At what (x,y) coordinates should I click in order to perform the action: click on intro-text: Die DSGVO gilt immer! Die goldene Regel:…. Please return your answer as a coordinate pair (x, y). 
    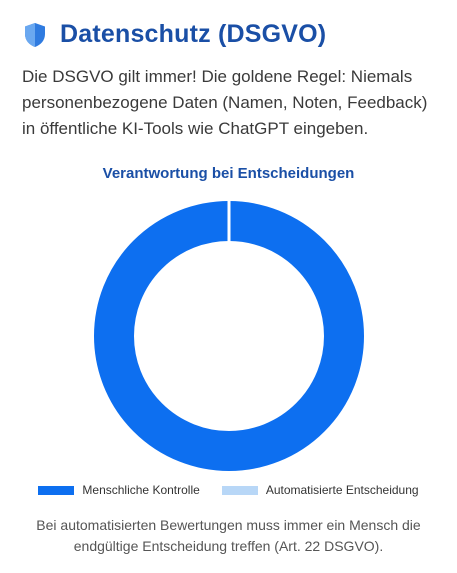
    Looking at the image, I should click on (225, 102).